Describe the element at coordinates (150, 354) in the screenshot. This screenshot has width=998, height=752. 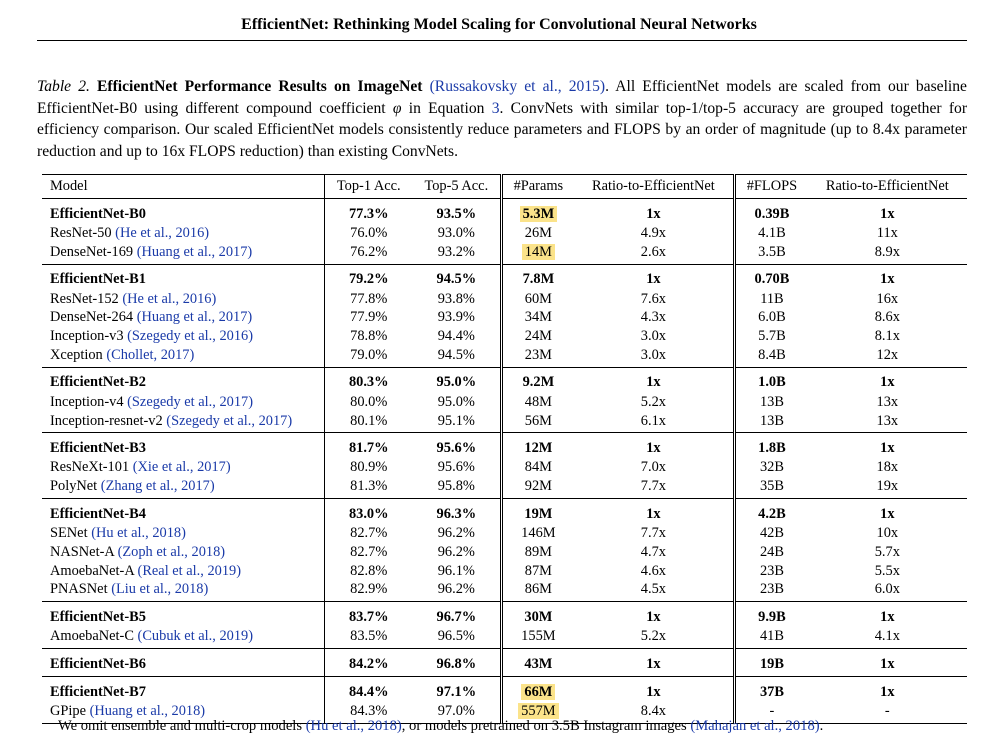
I see `model-citation: (Chollet, 2017)` at that location.